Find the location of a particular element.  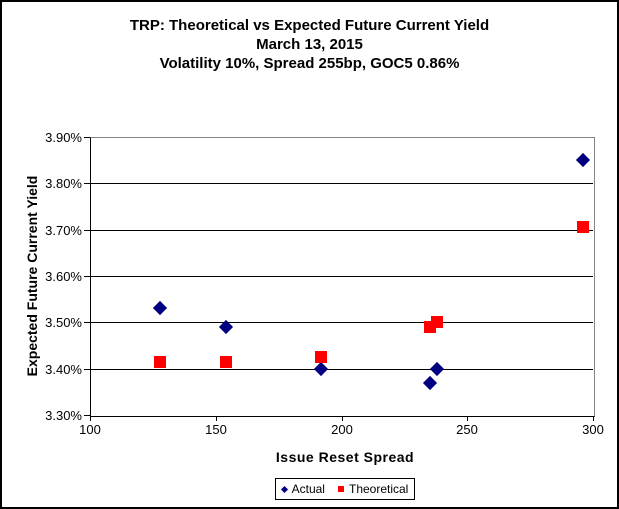

legend-item-actual: Actual is located at coordinates (302, 489).